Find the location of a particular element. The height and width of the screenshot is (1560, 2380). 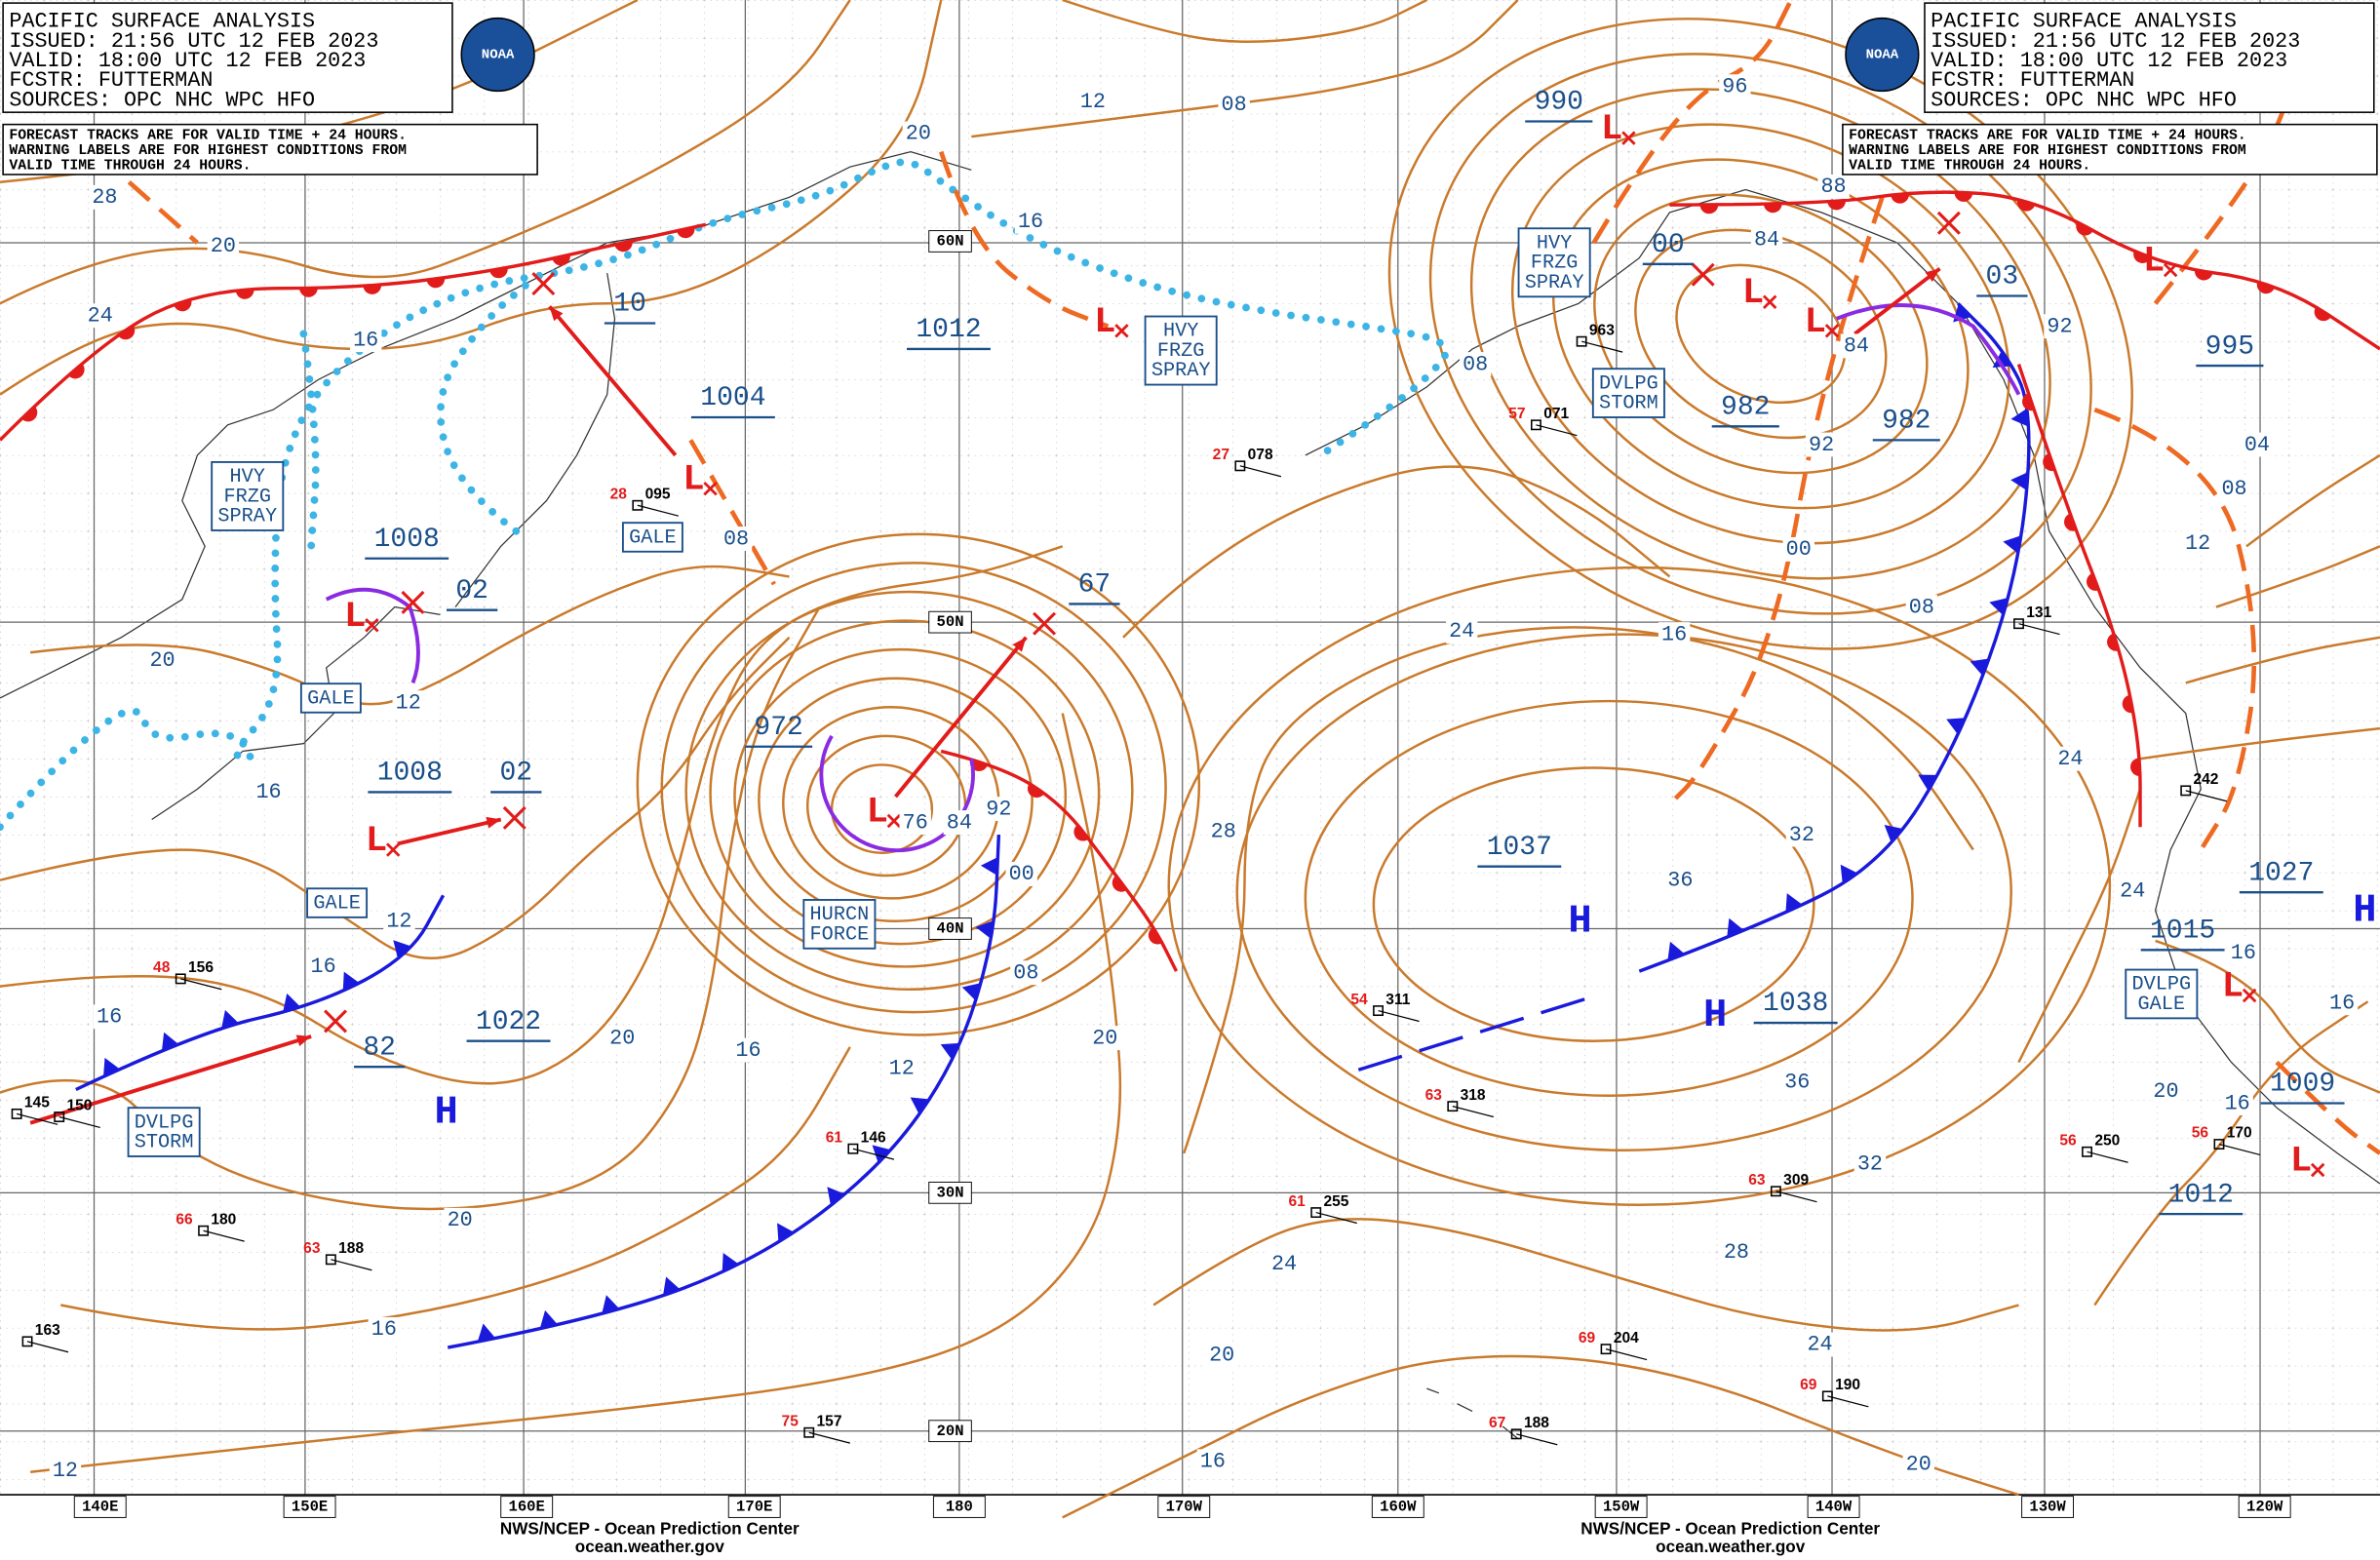

longitude-label: 150W is located at coordinates (1621, 1507).